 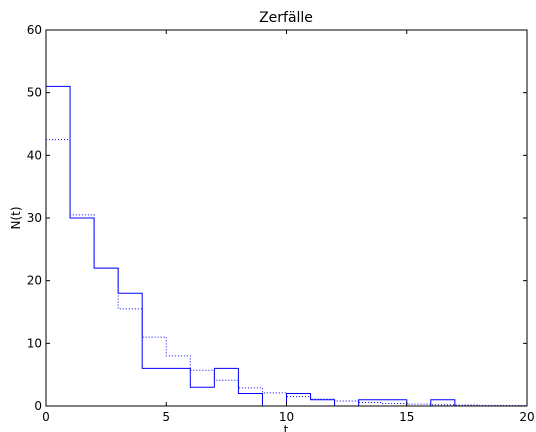 What do you see at coordinates (286, 18) in the screenshot?
I see `chart-title: Zerfälle` at bounding box center [286, 18].